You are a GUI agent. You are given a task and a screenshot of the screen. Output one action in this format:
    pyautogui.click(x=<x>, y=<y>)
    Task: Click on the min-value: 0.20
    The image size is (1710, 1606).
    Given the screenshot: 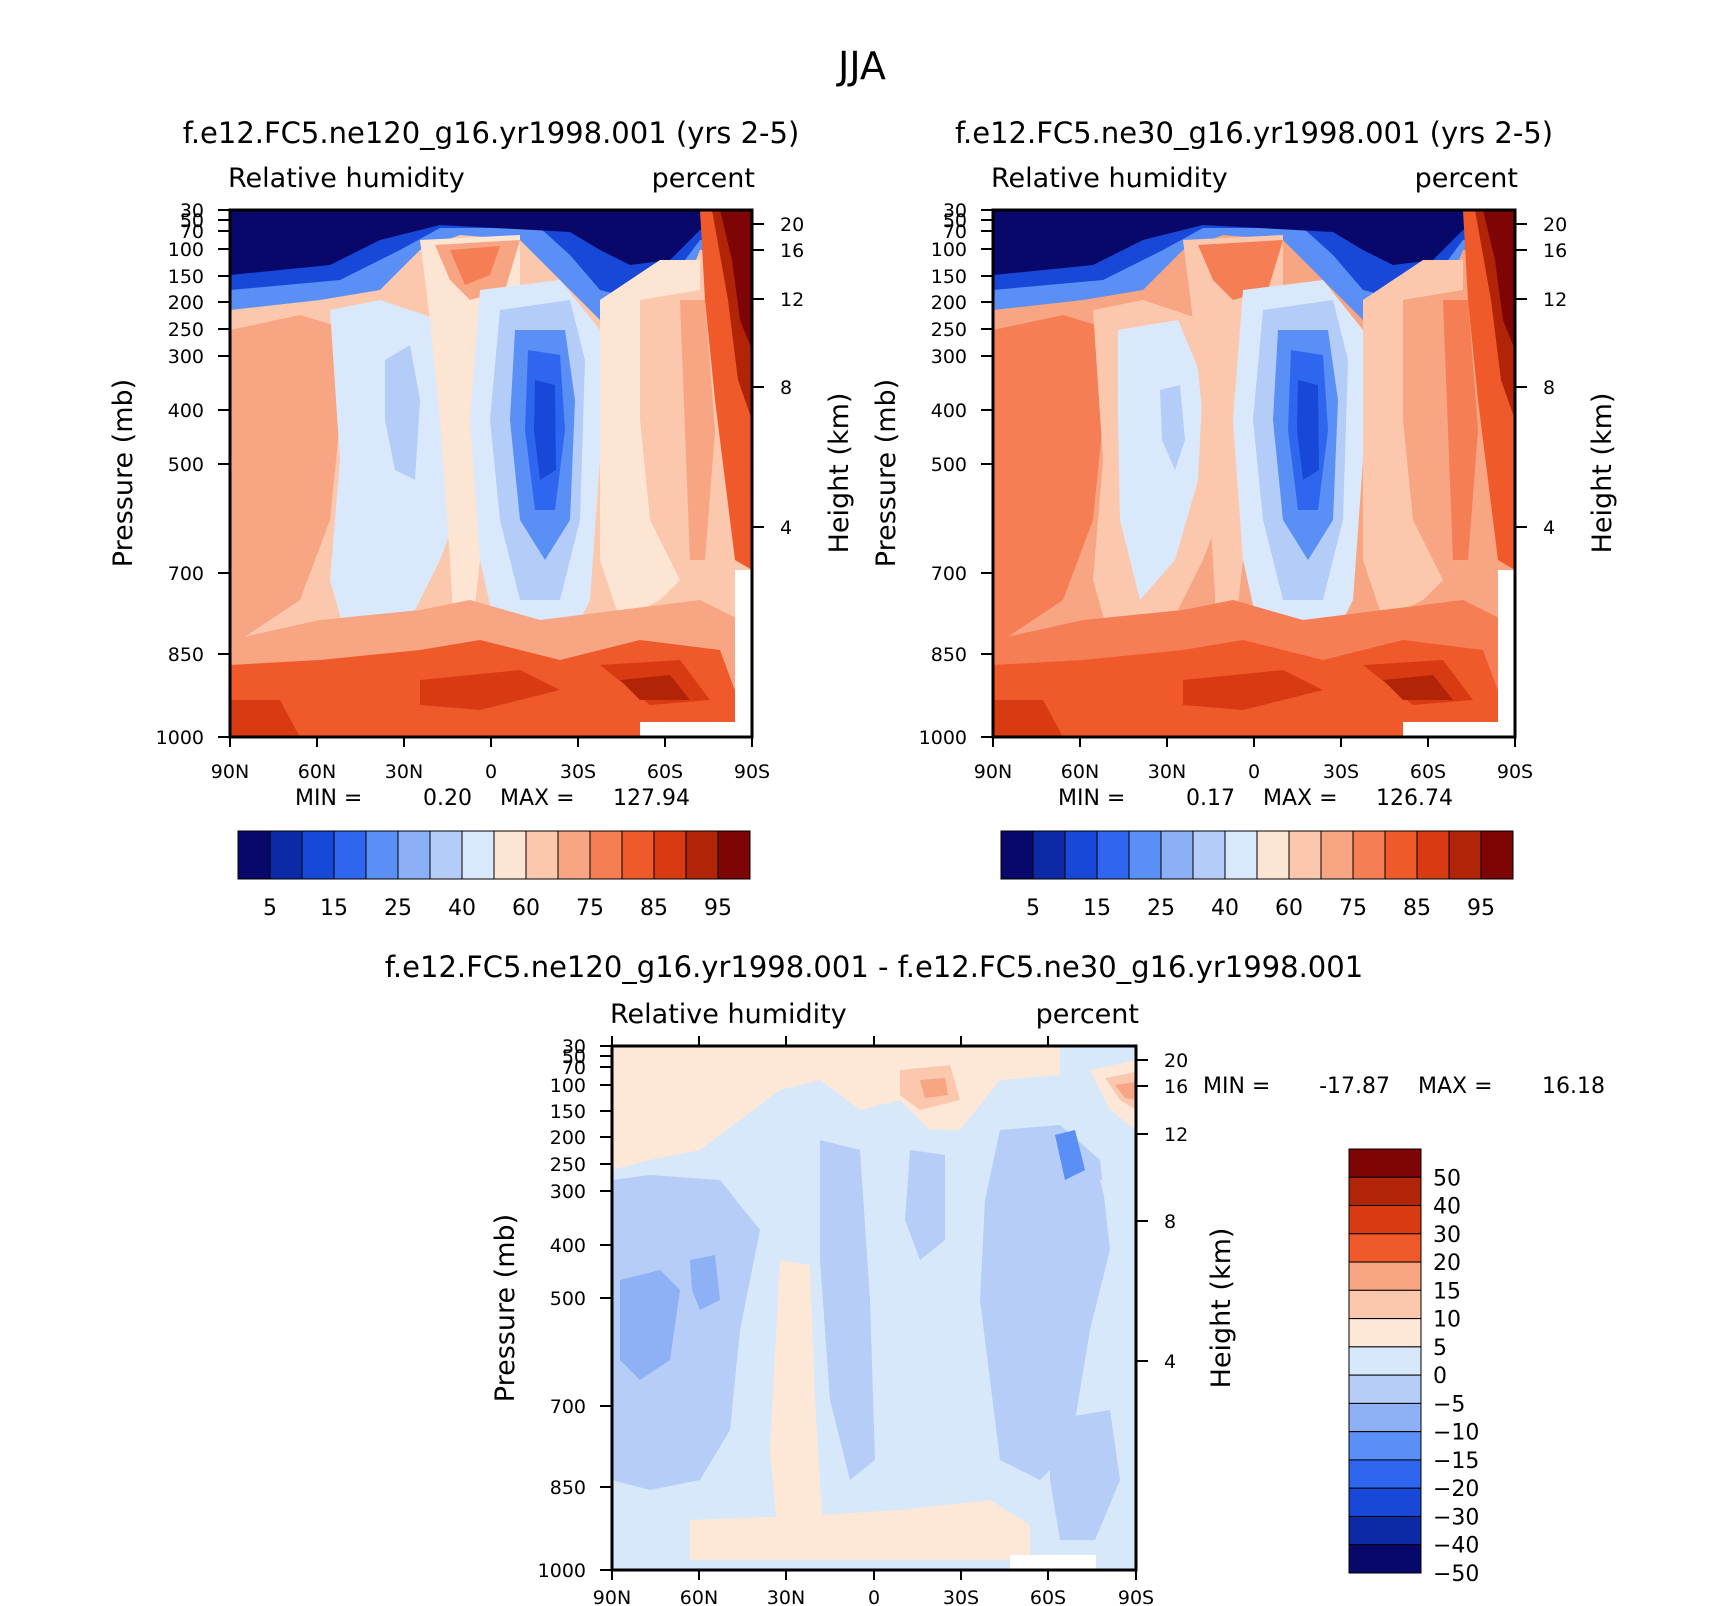 What is the action you would take?
    pyautogui.click(x=447, y=798)
    